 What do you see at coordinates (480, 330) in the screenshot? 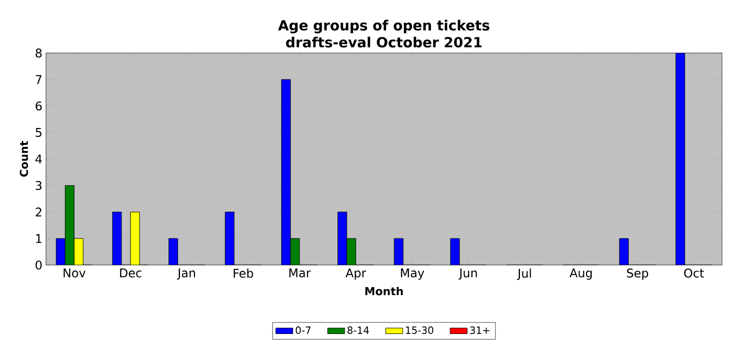
I see `legend-label: 31+` at bounding box center [480, 330].